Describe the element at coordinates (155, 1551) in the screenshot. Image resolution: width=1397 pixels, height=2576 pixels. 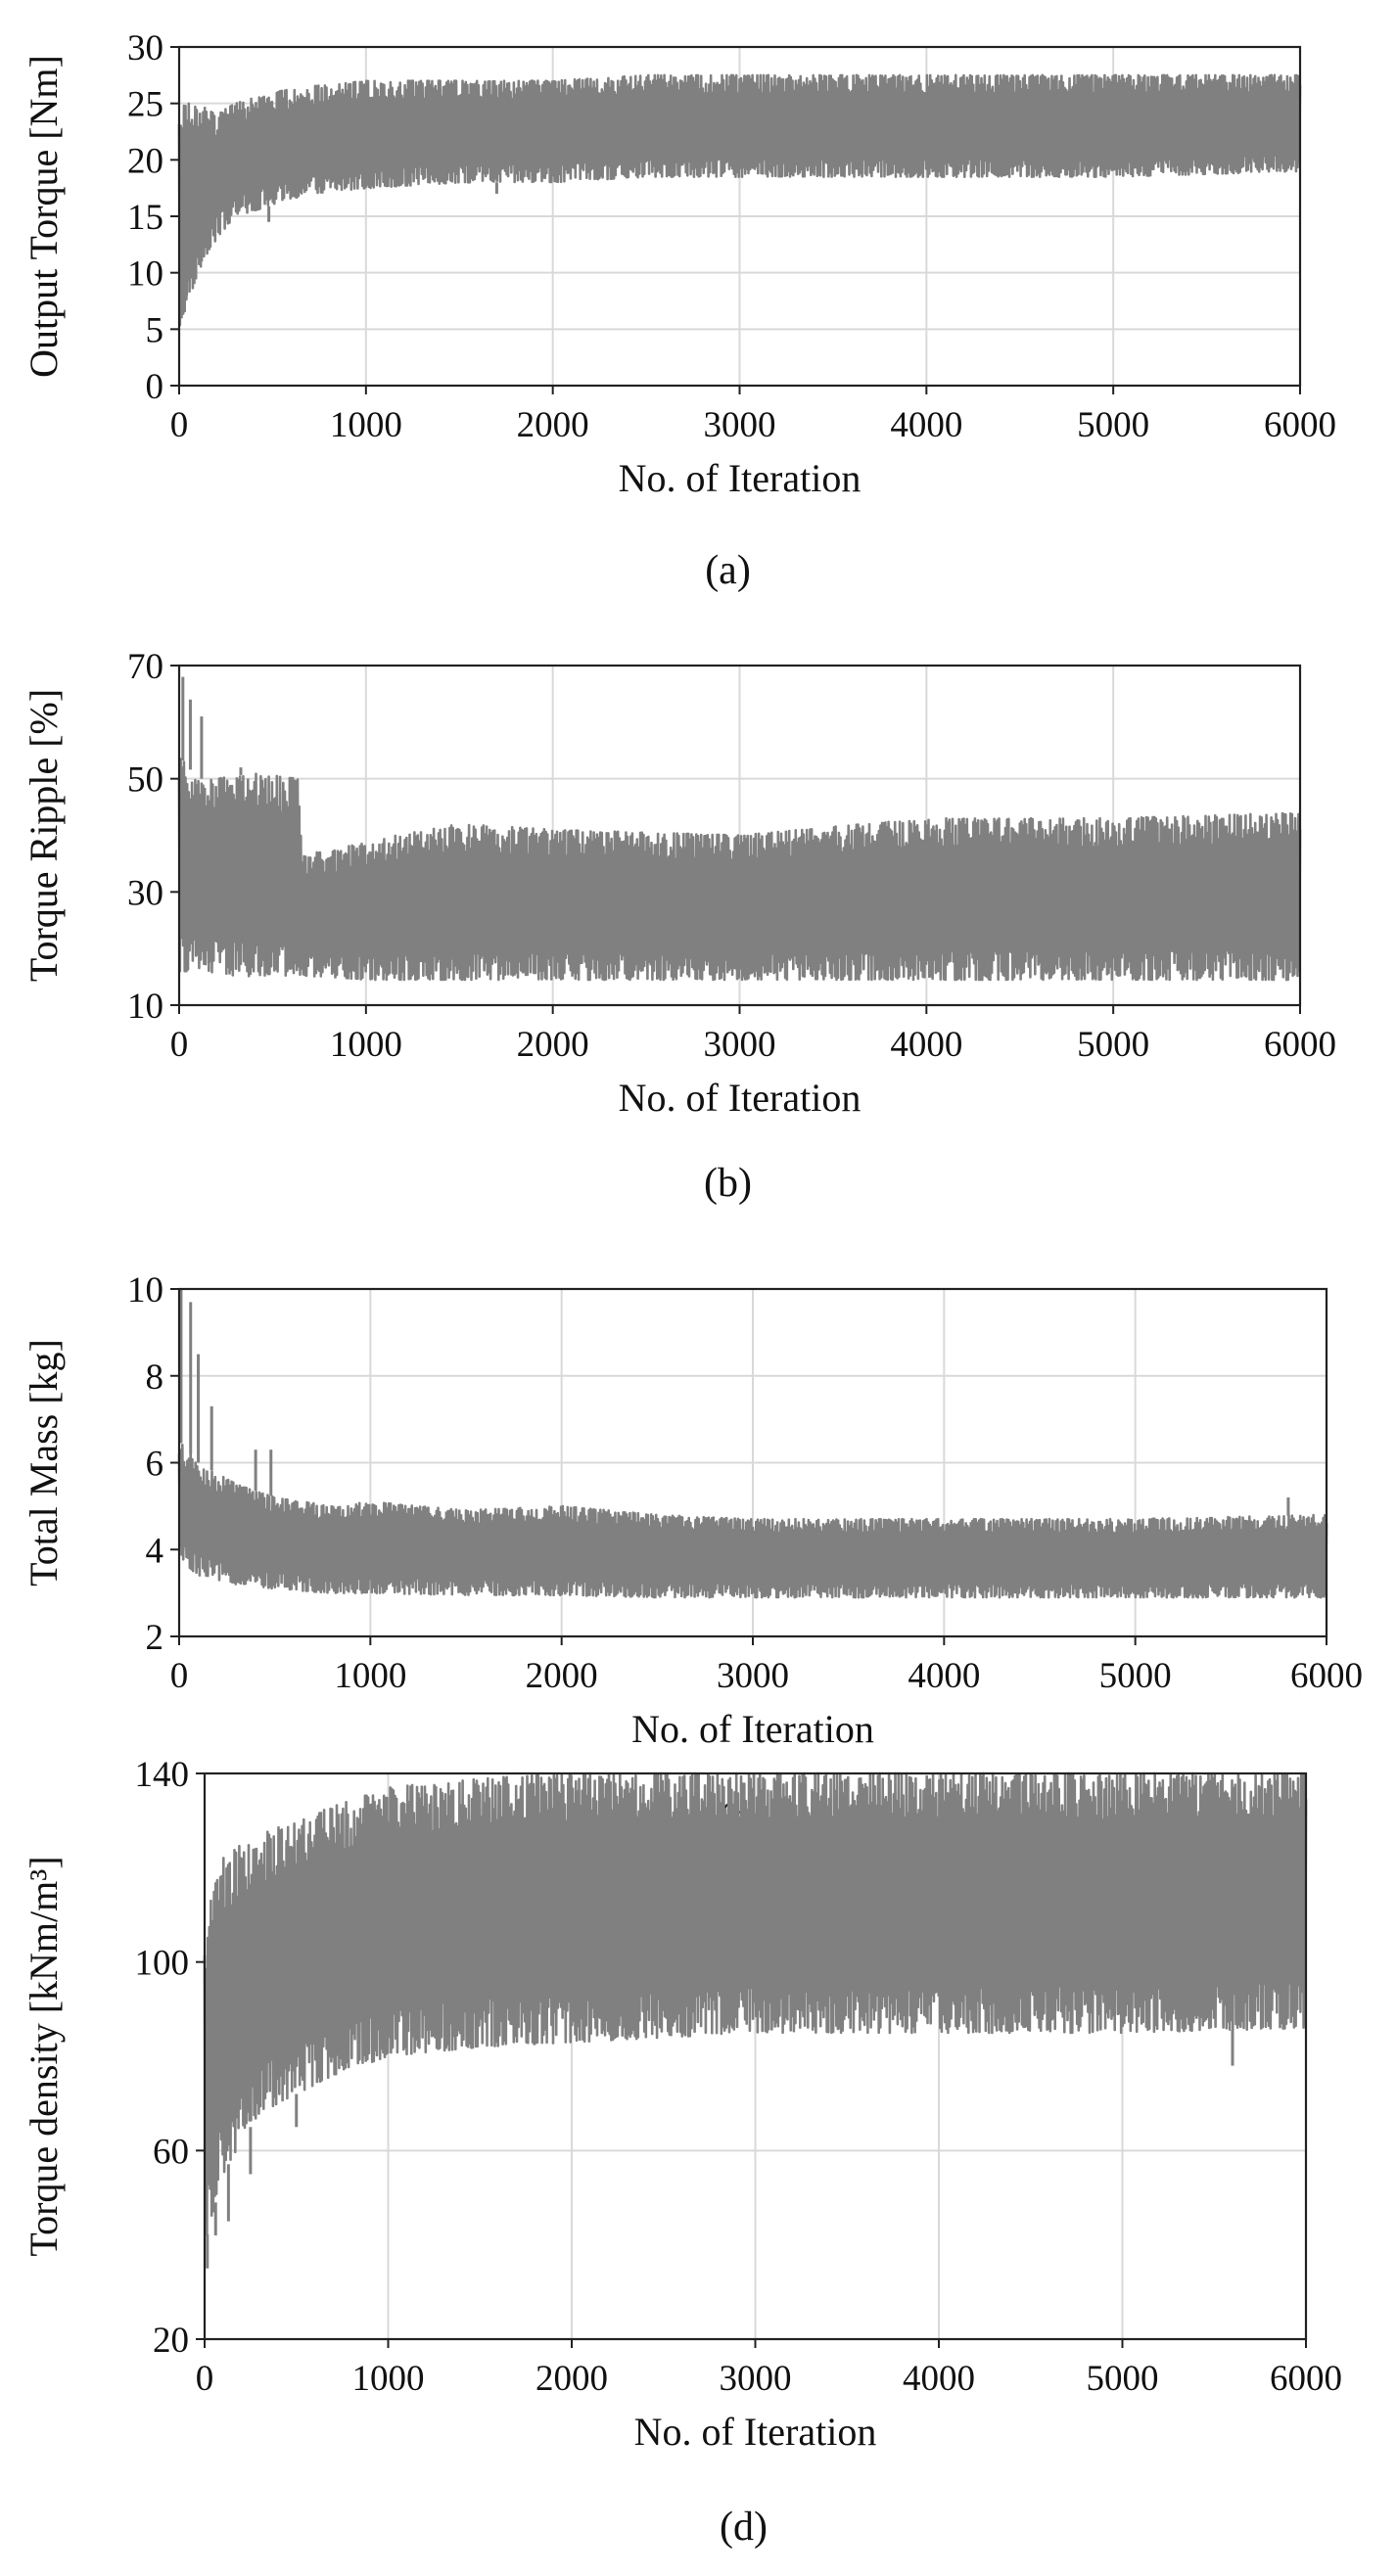
I see `y-tick-label: 4` at that location.